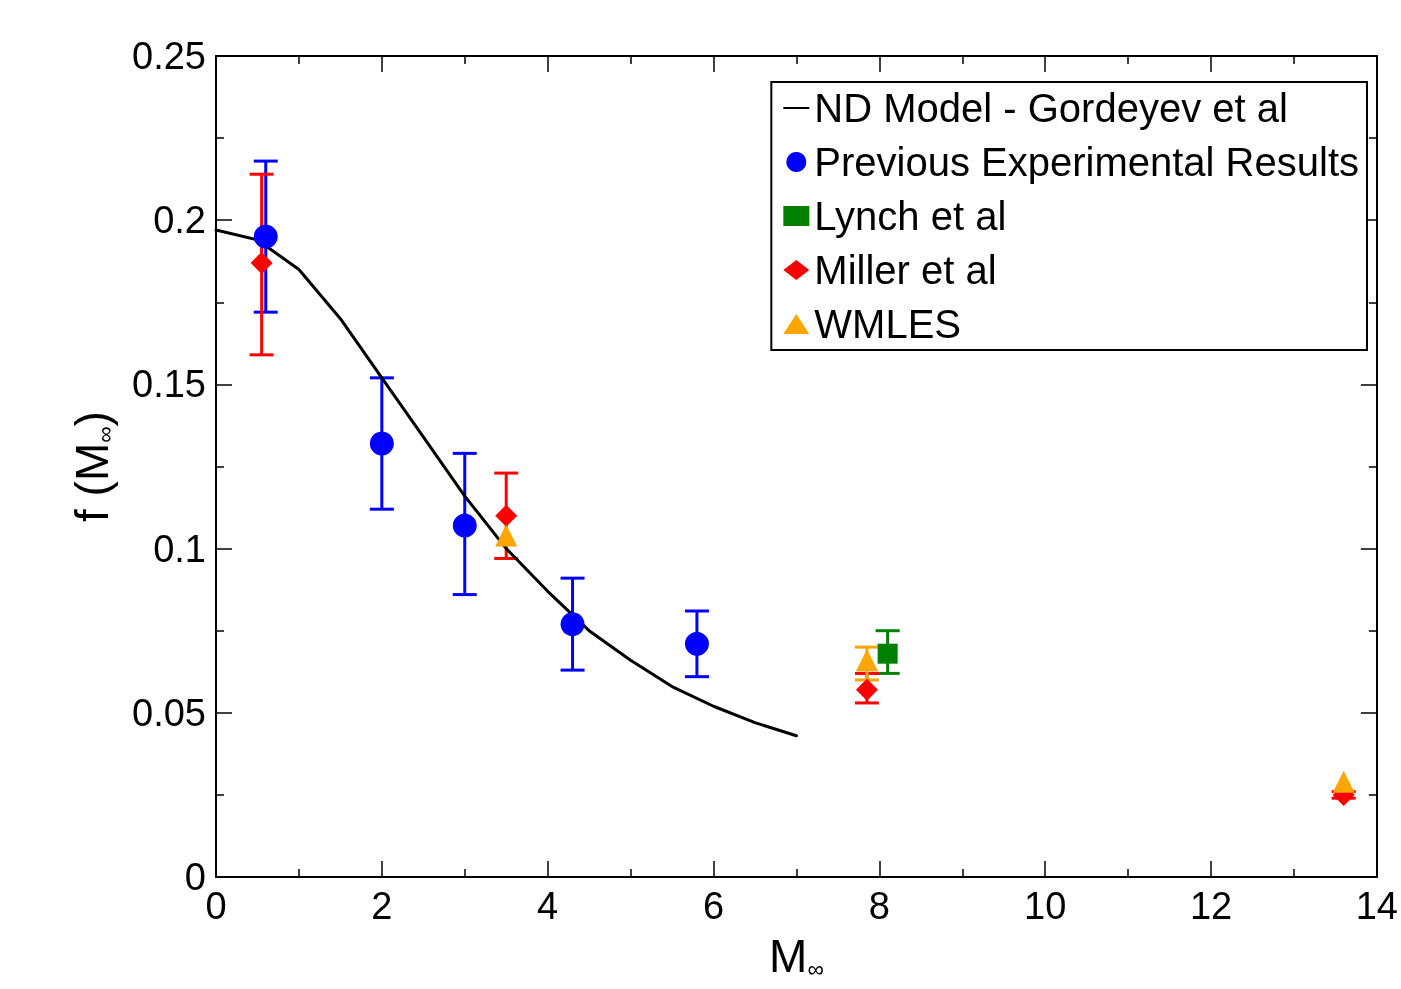 Image resolution: width=1401 pixels, height=989 pixels. Describe the element at coordinates (910, 216) in the screenshot. I see `legend-label: Lynch et al` at that location.